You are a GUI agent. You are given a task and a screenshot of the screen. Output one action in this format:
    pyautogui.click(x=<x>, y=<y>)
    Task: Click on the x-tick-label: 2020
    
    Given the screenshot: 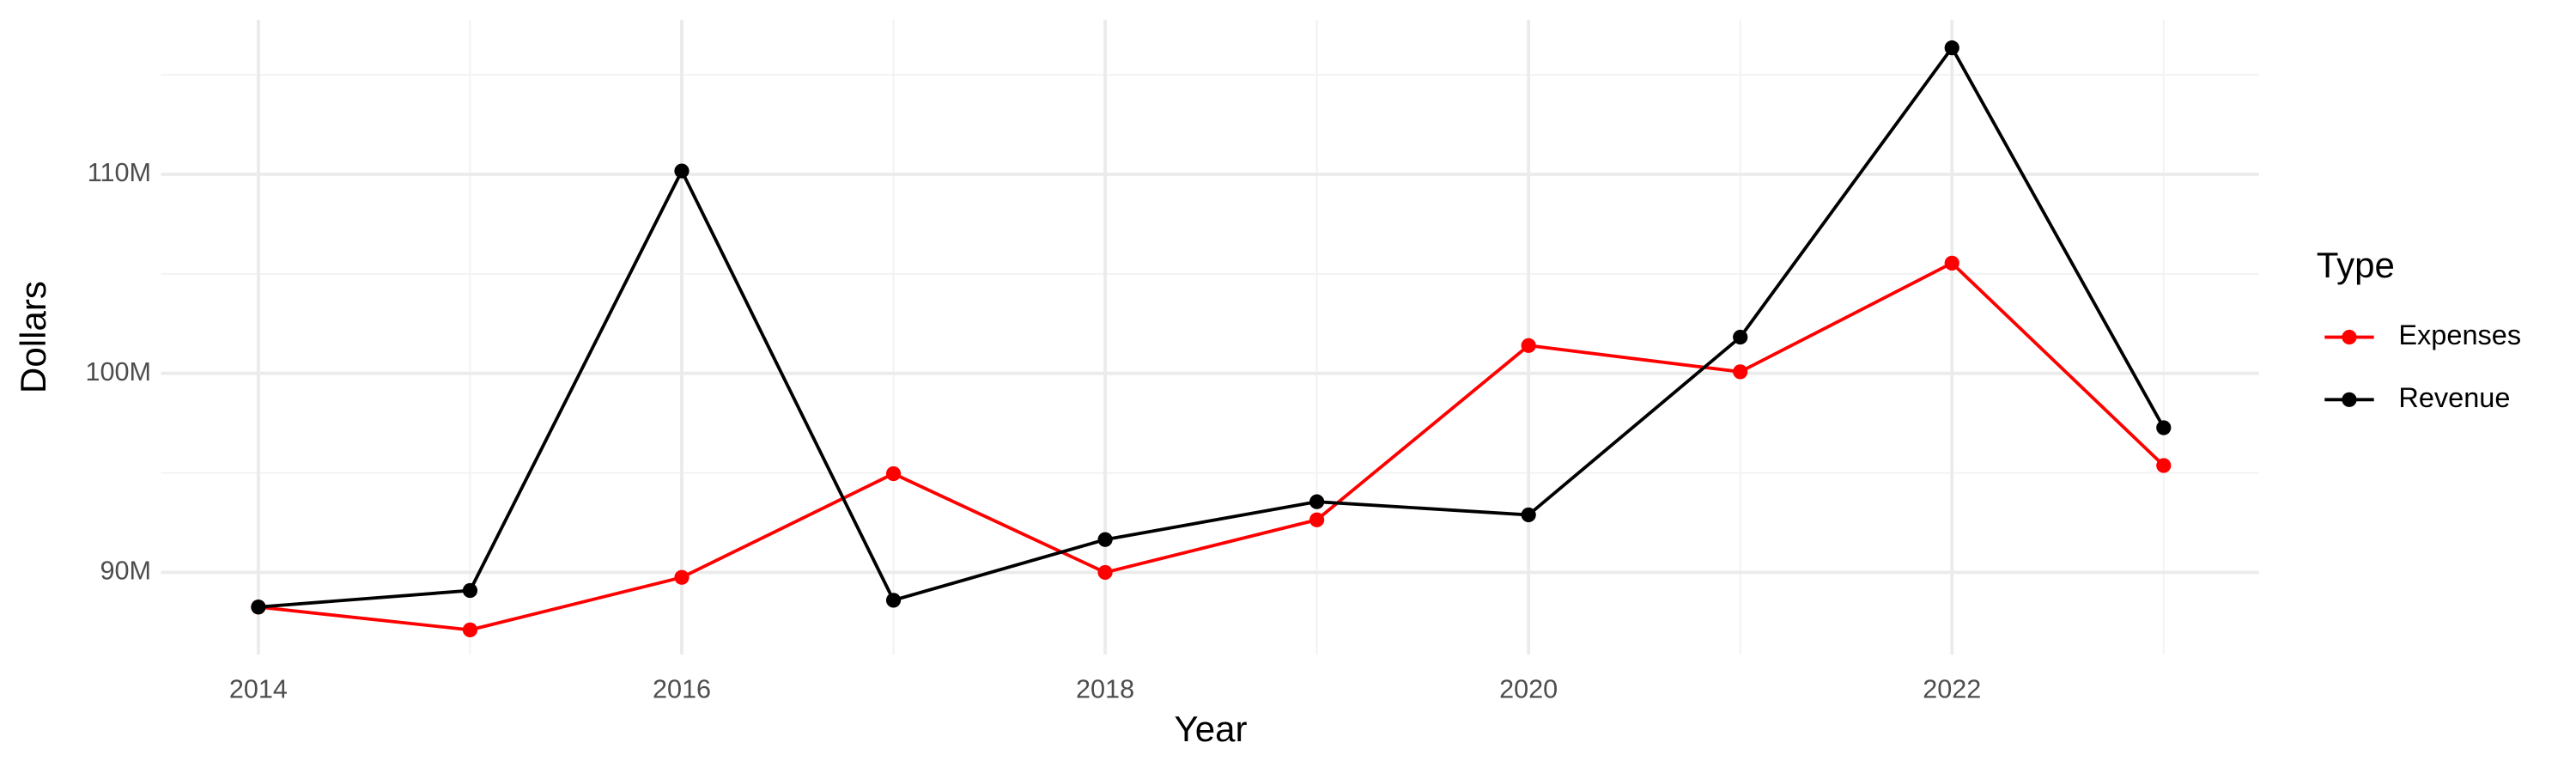 What is the action you would take?
    pyautogui.click(x=1528, y=688)
    